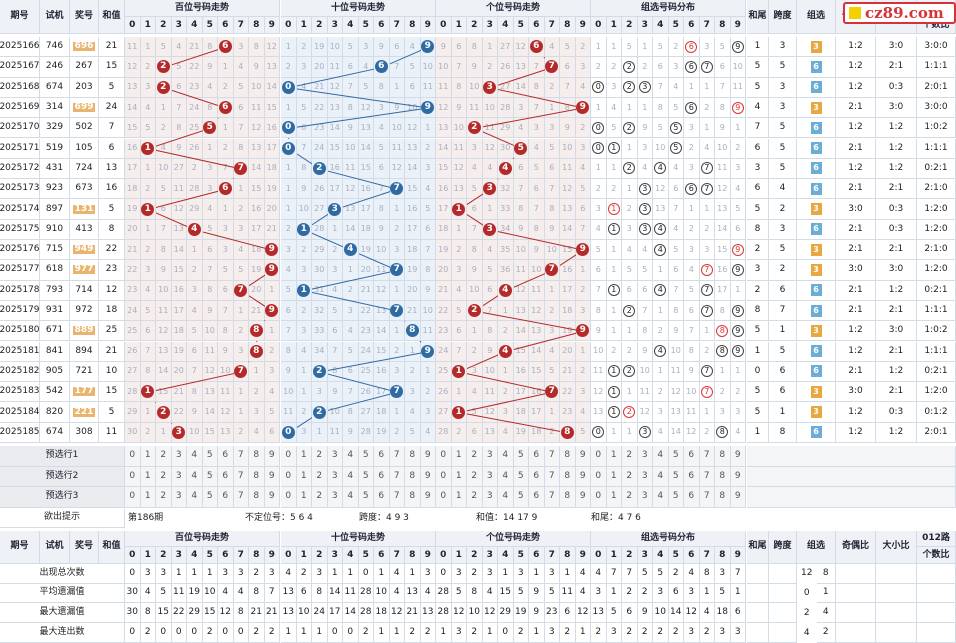 The height and width of the screenshot is (643, 956). Describe the element at coordinates (20, 169) in the screenshot. I see `issue-number: 2025172` at that location.